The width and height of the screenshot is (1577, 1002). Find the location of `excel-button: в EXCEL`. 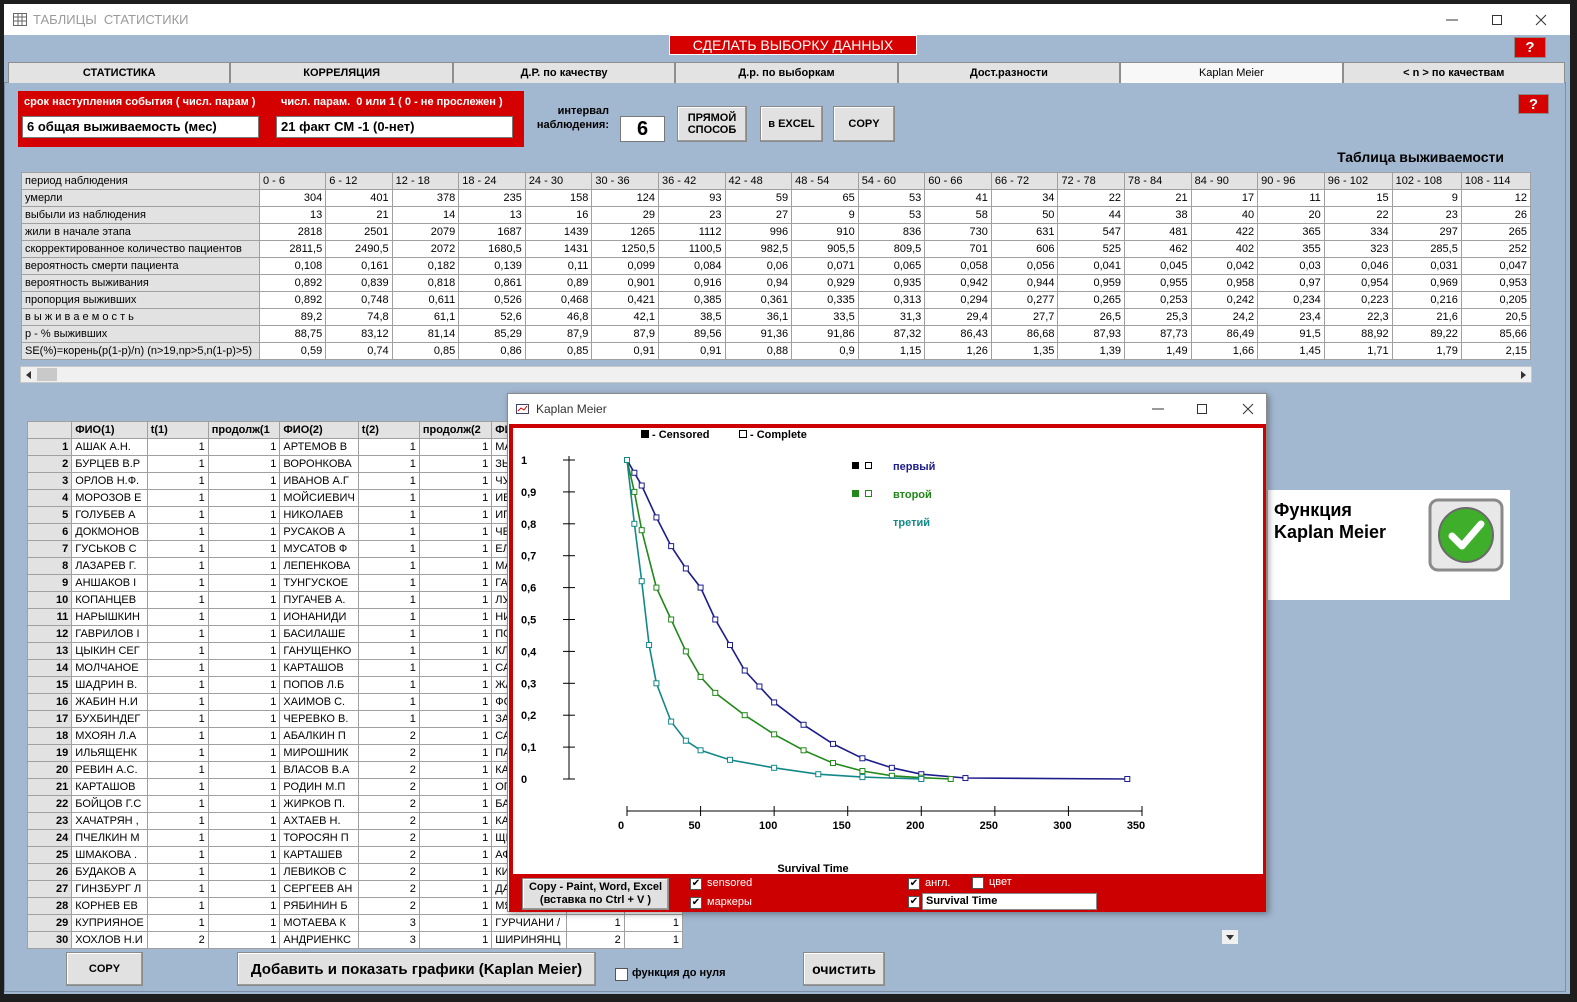

excel-button: в EXCEL is located at coordinates (791, 124).